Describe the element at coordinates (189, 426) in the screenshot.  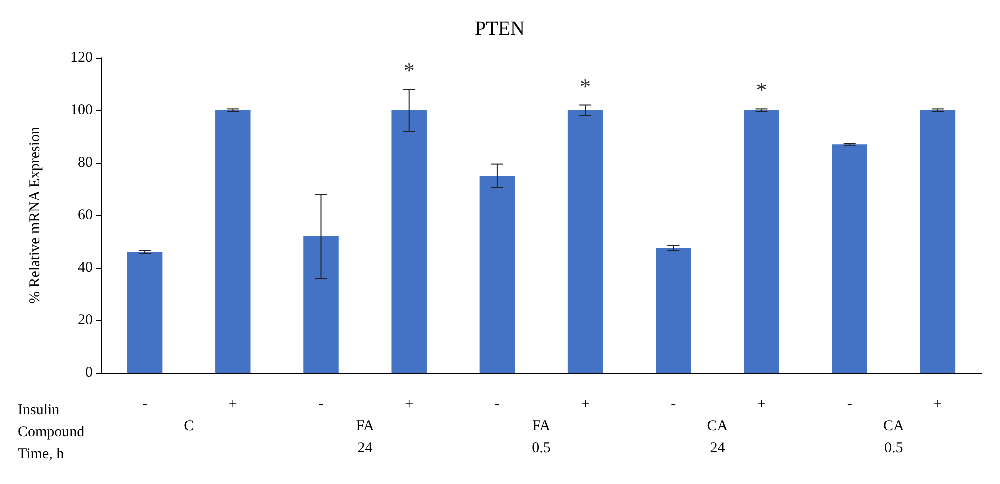
I see `text: C` at that location.